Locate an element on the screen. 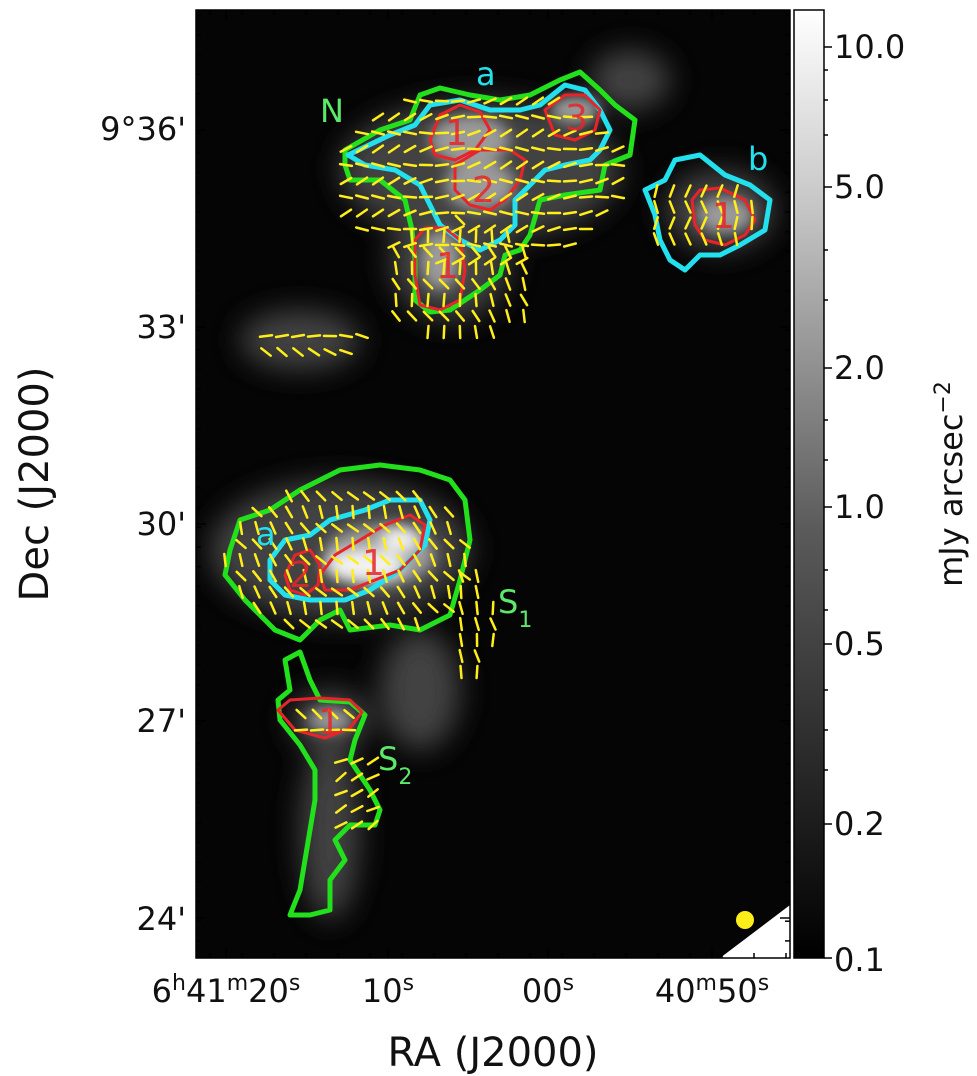  colorbar-tick-label: 5.0 is located at coordinates (859, 187).